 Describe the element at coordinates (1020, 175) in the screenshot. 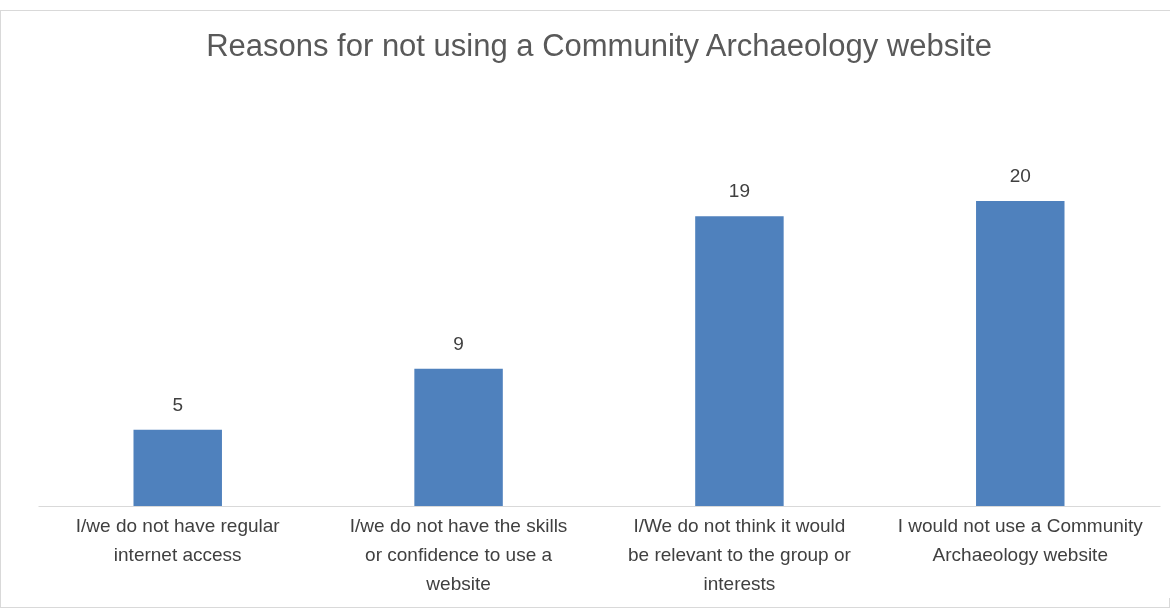

I see `data-label: 20` at that location.